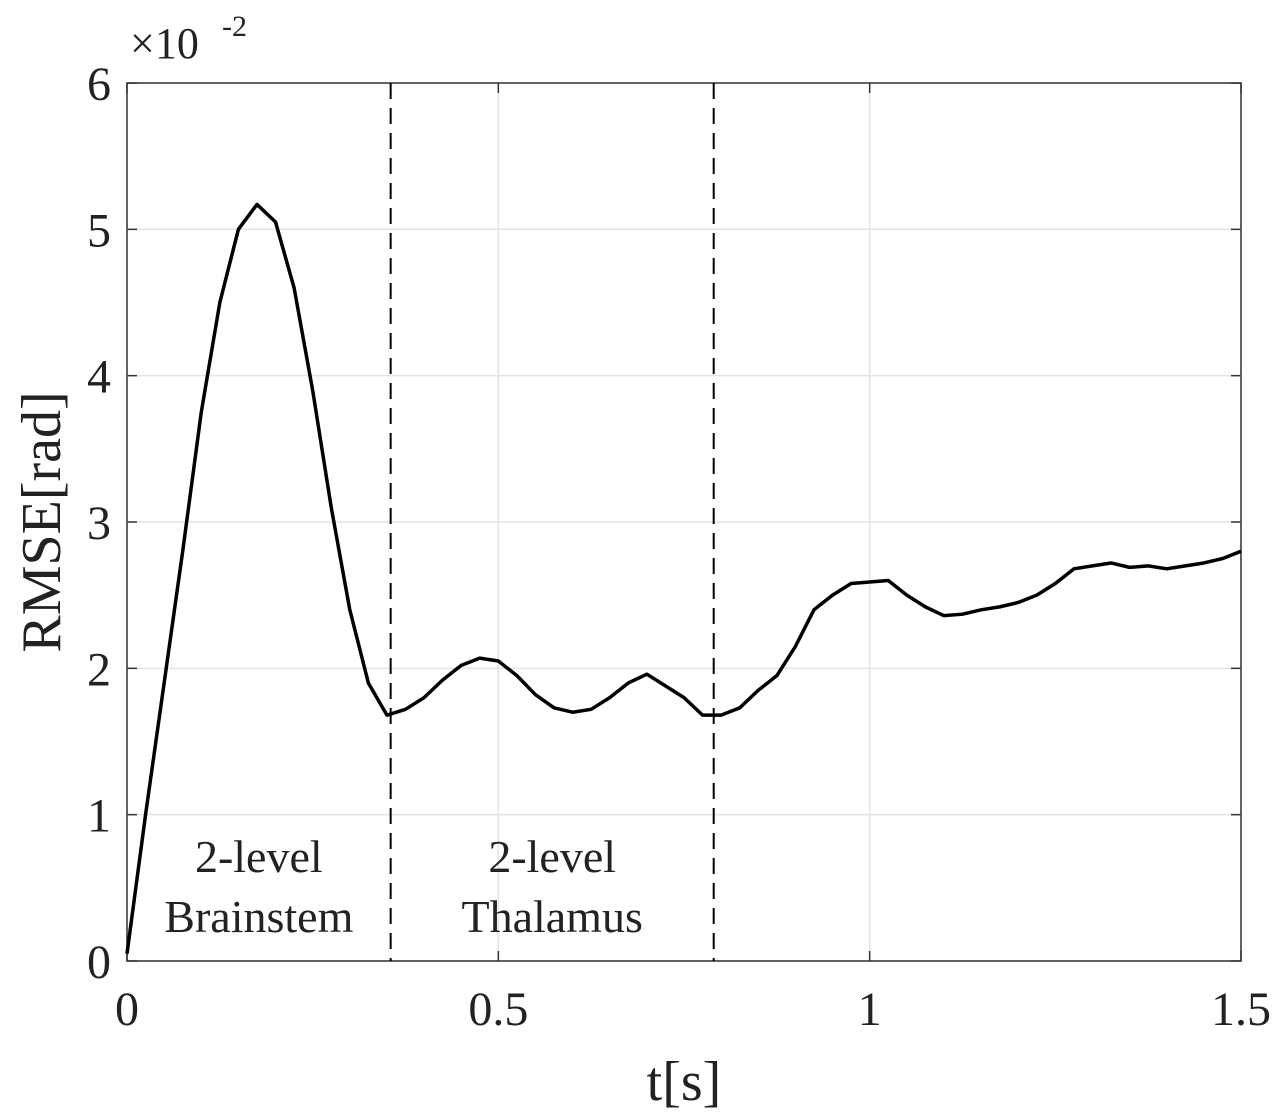 Image resolution: width=1280 pixels, height=1120 pixels. I want to click on x-tick-label: 1.5, so click(1241, 1009).